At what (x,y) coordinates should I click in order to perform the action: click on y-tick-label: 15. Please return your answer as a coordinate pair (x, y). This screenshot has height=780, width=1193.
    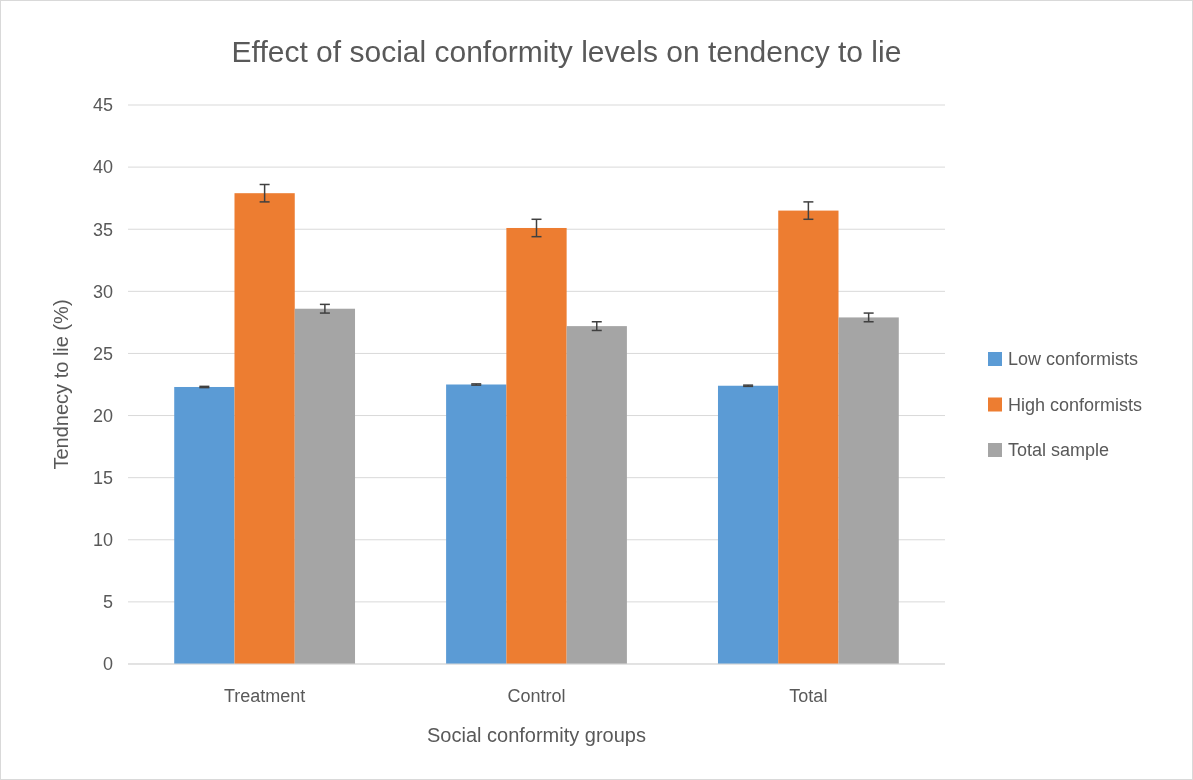
    Looking at the image, I should click on (102, 477).